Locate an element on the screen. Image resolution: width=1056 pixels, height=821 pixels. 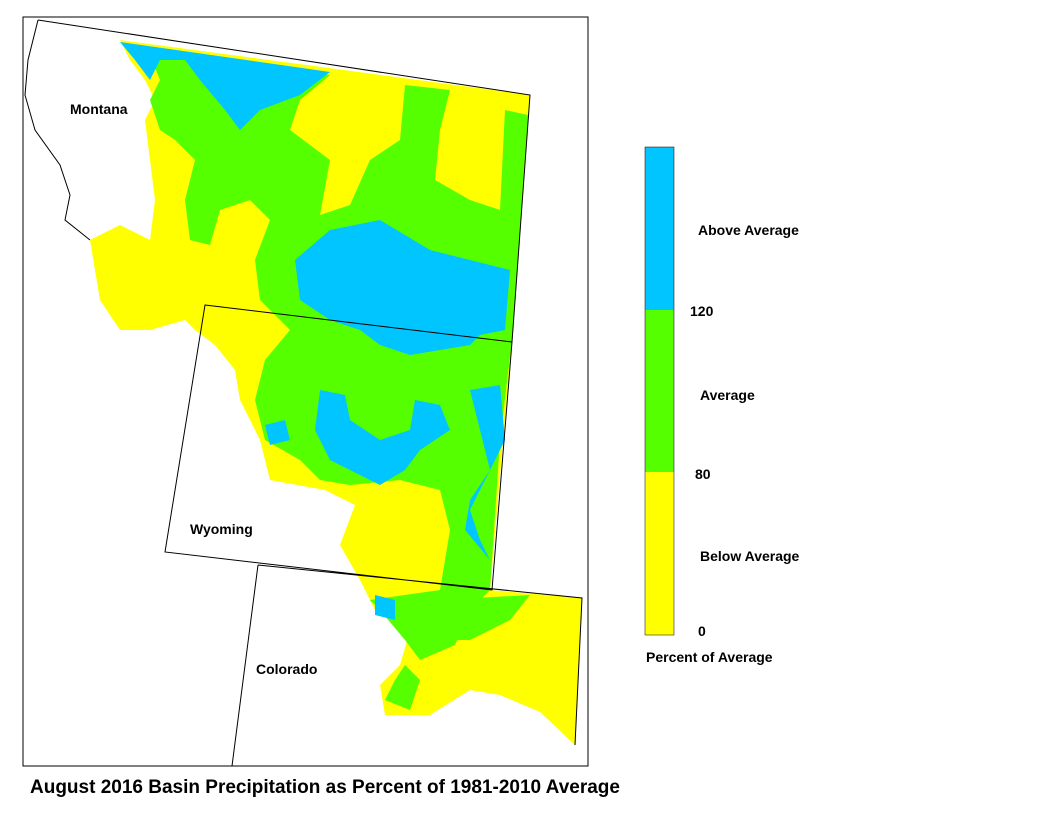
state-label: Colorado is located at coordinates (286, 669).